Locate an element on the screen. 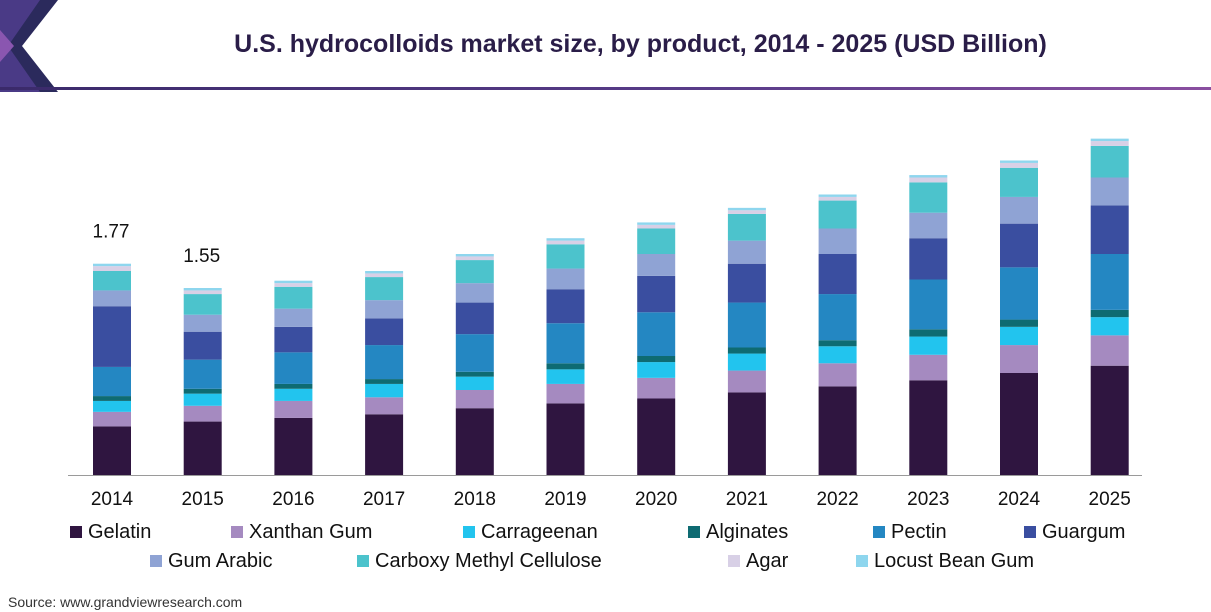 The width and height of the screenshot is (1211, 612). x-tick-label: 2015 is located at coordinates (203, 499).